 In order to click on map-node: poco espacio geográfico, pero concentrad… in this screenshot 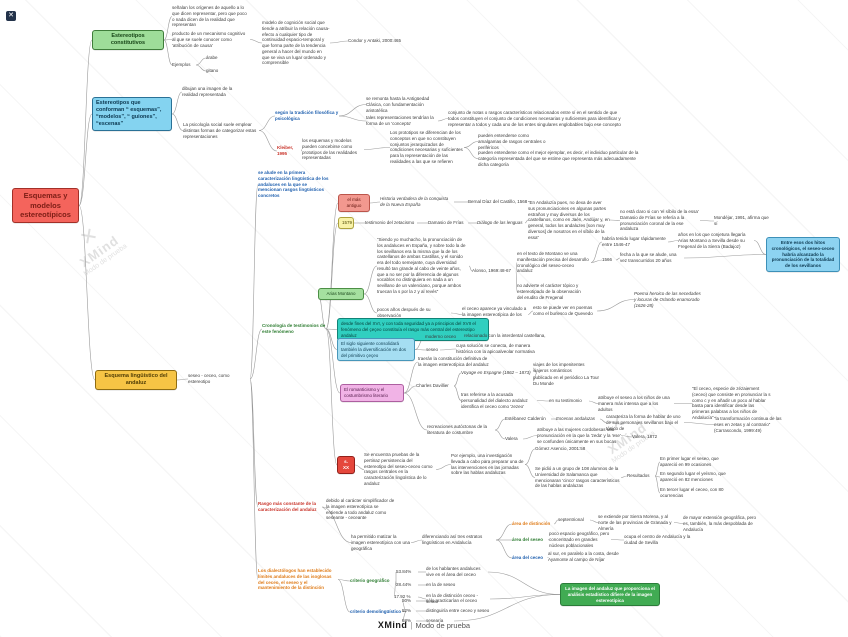, I will do `click(579, 539)`.